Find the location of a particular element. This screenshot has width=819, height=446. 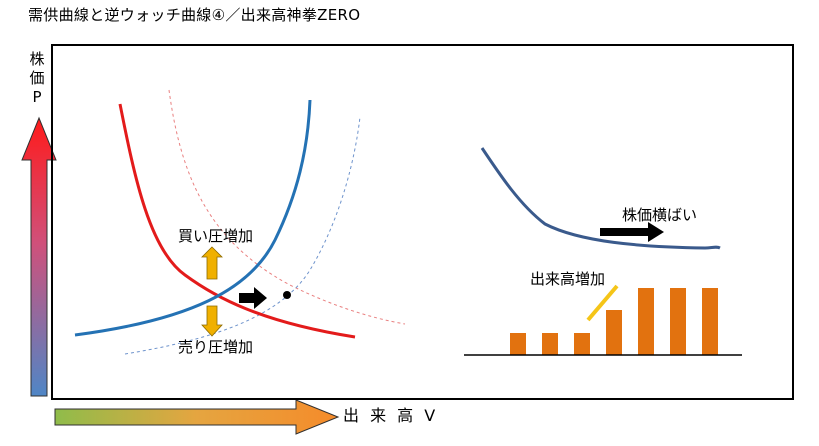

y-axis-label-line: 株 is located at coordinates (37, 59).